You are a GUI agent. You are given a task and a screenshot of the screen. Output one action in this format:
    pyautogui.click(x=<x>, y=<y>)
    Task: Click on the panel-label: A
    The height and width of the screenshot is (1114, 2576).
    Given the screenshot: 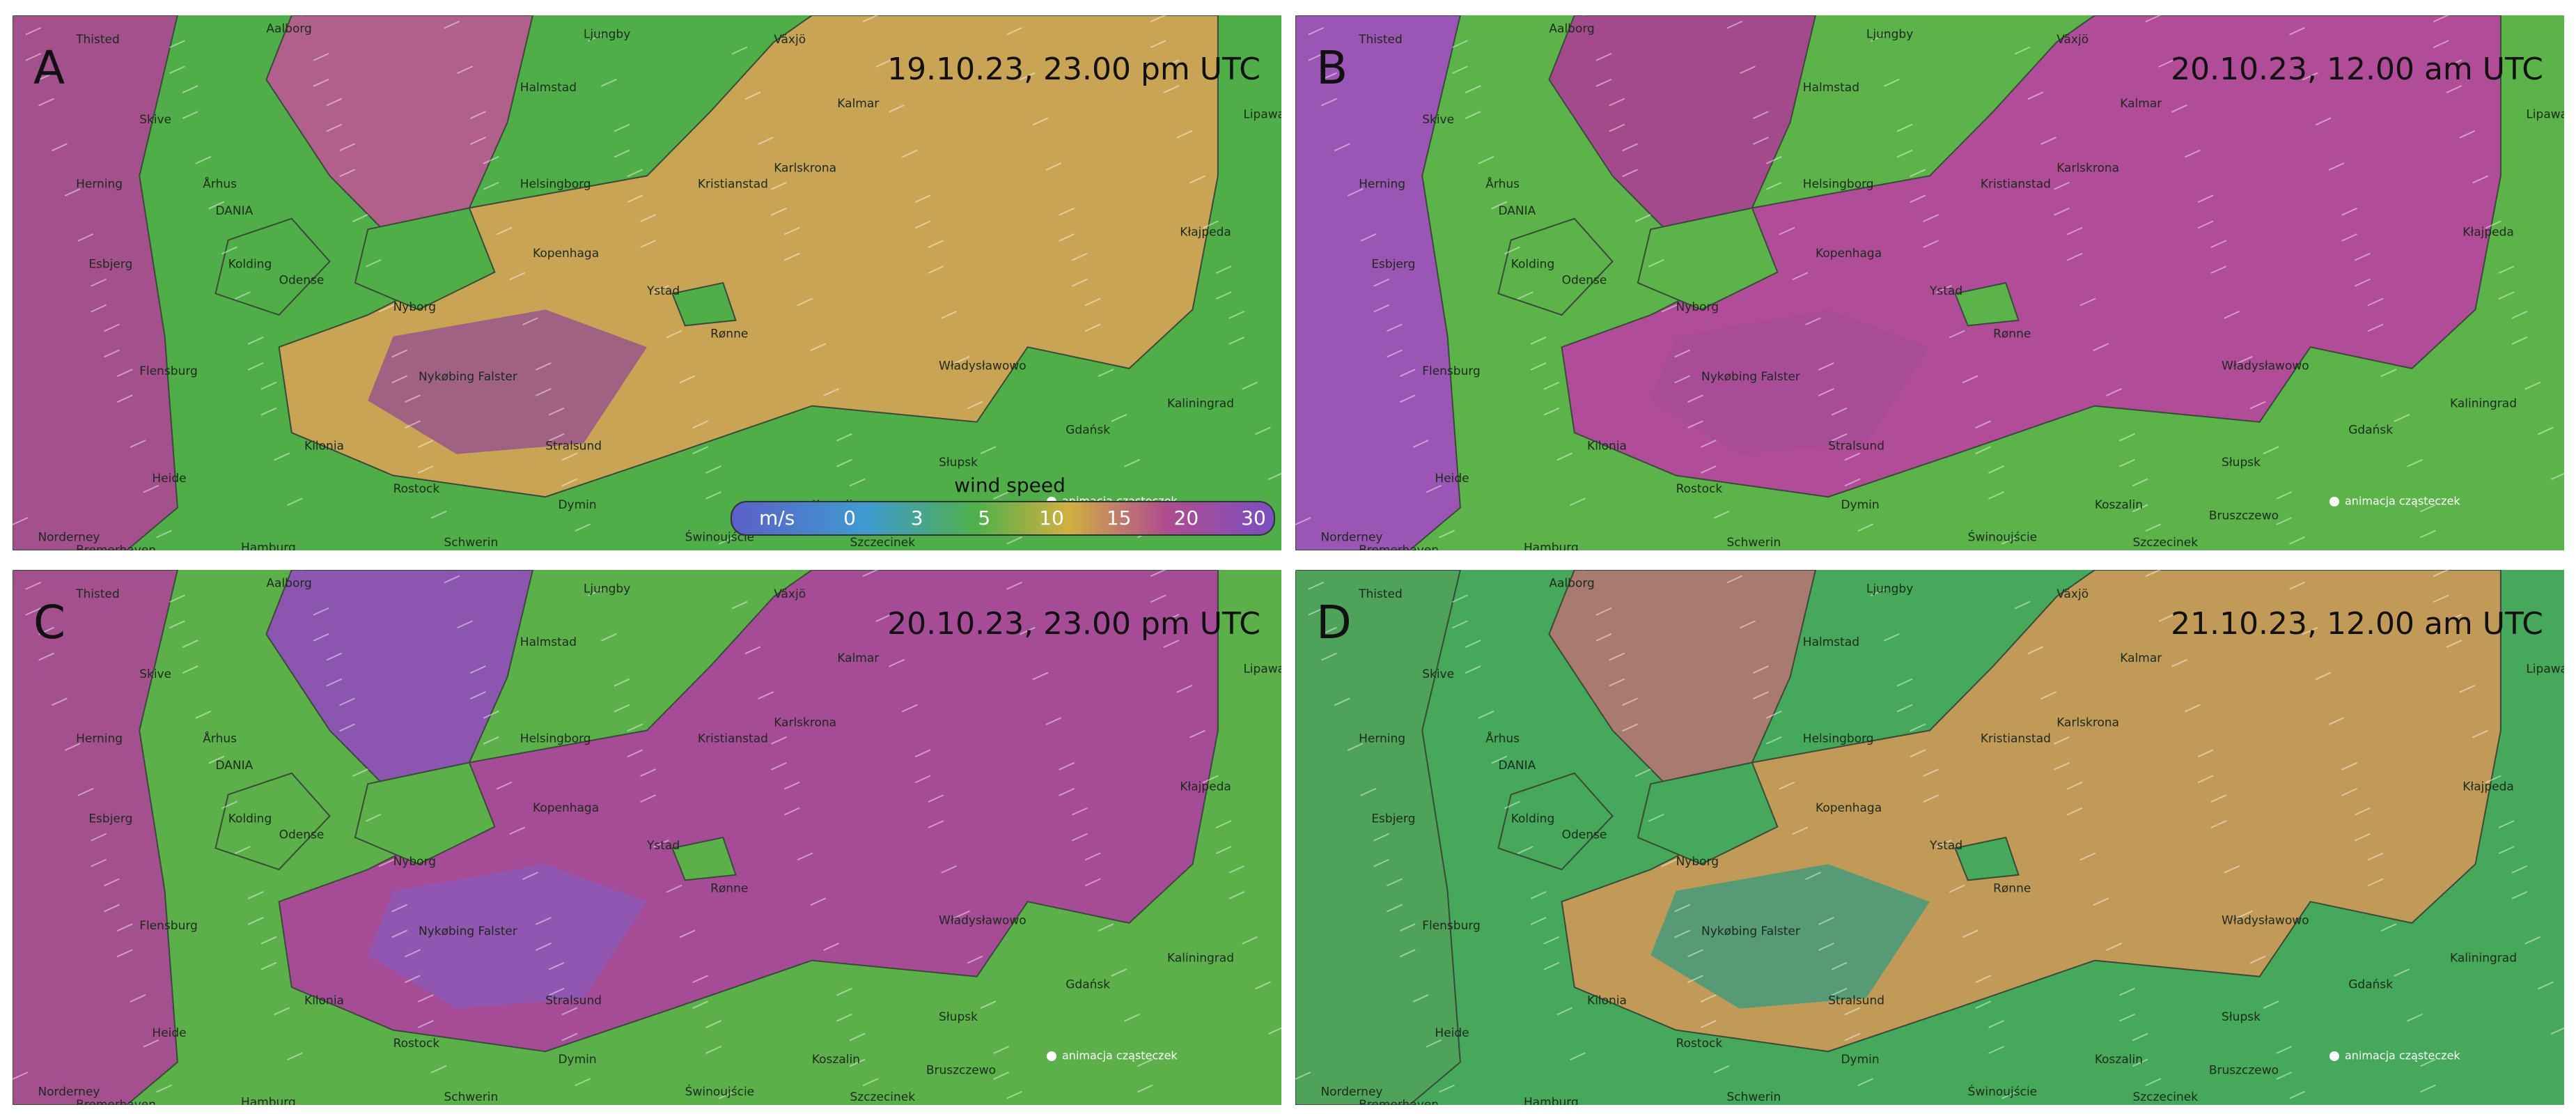 What is the action you would take?
    pyautogui.click(x=49, y=68)
    